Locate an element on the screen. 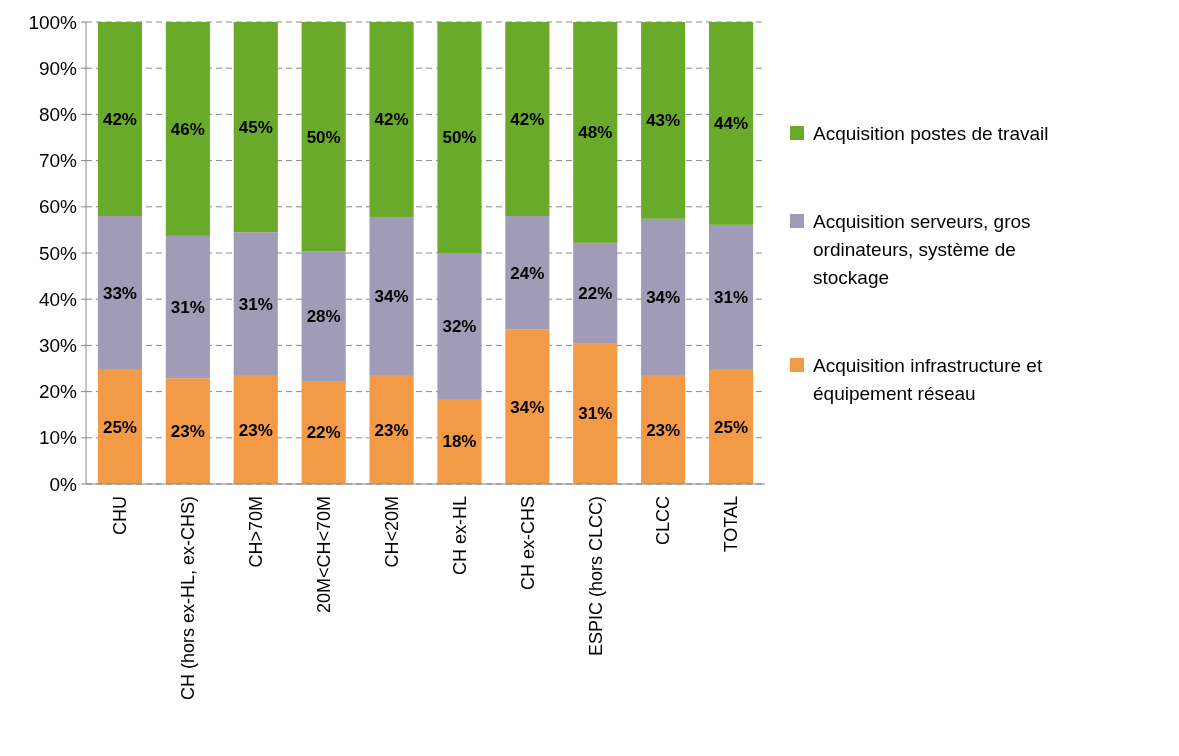 This screenshot has width=1179, height=756. x-tick-label: CH>70M is located at coordinates (256, 532).